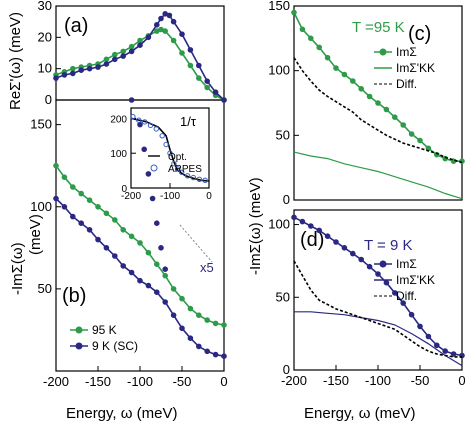 Image resolution: width=469 pixels, height=428 pixels. I want to click on xtick-label-d: -100, so click(378, 380).